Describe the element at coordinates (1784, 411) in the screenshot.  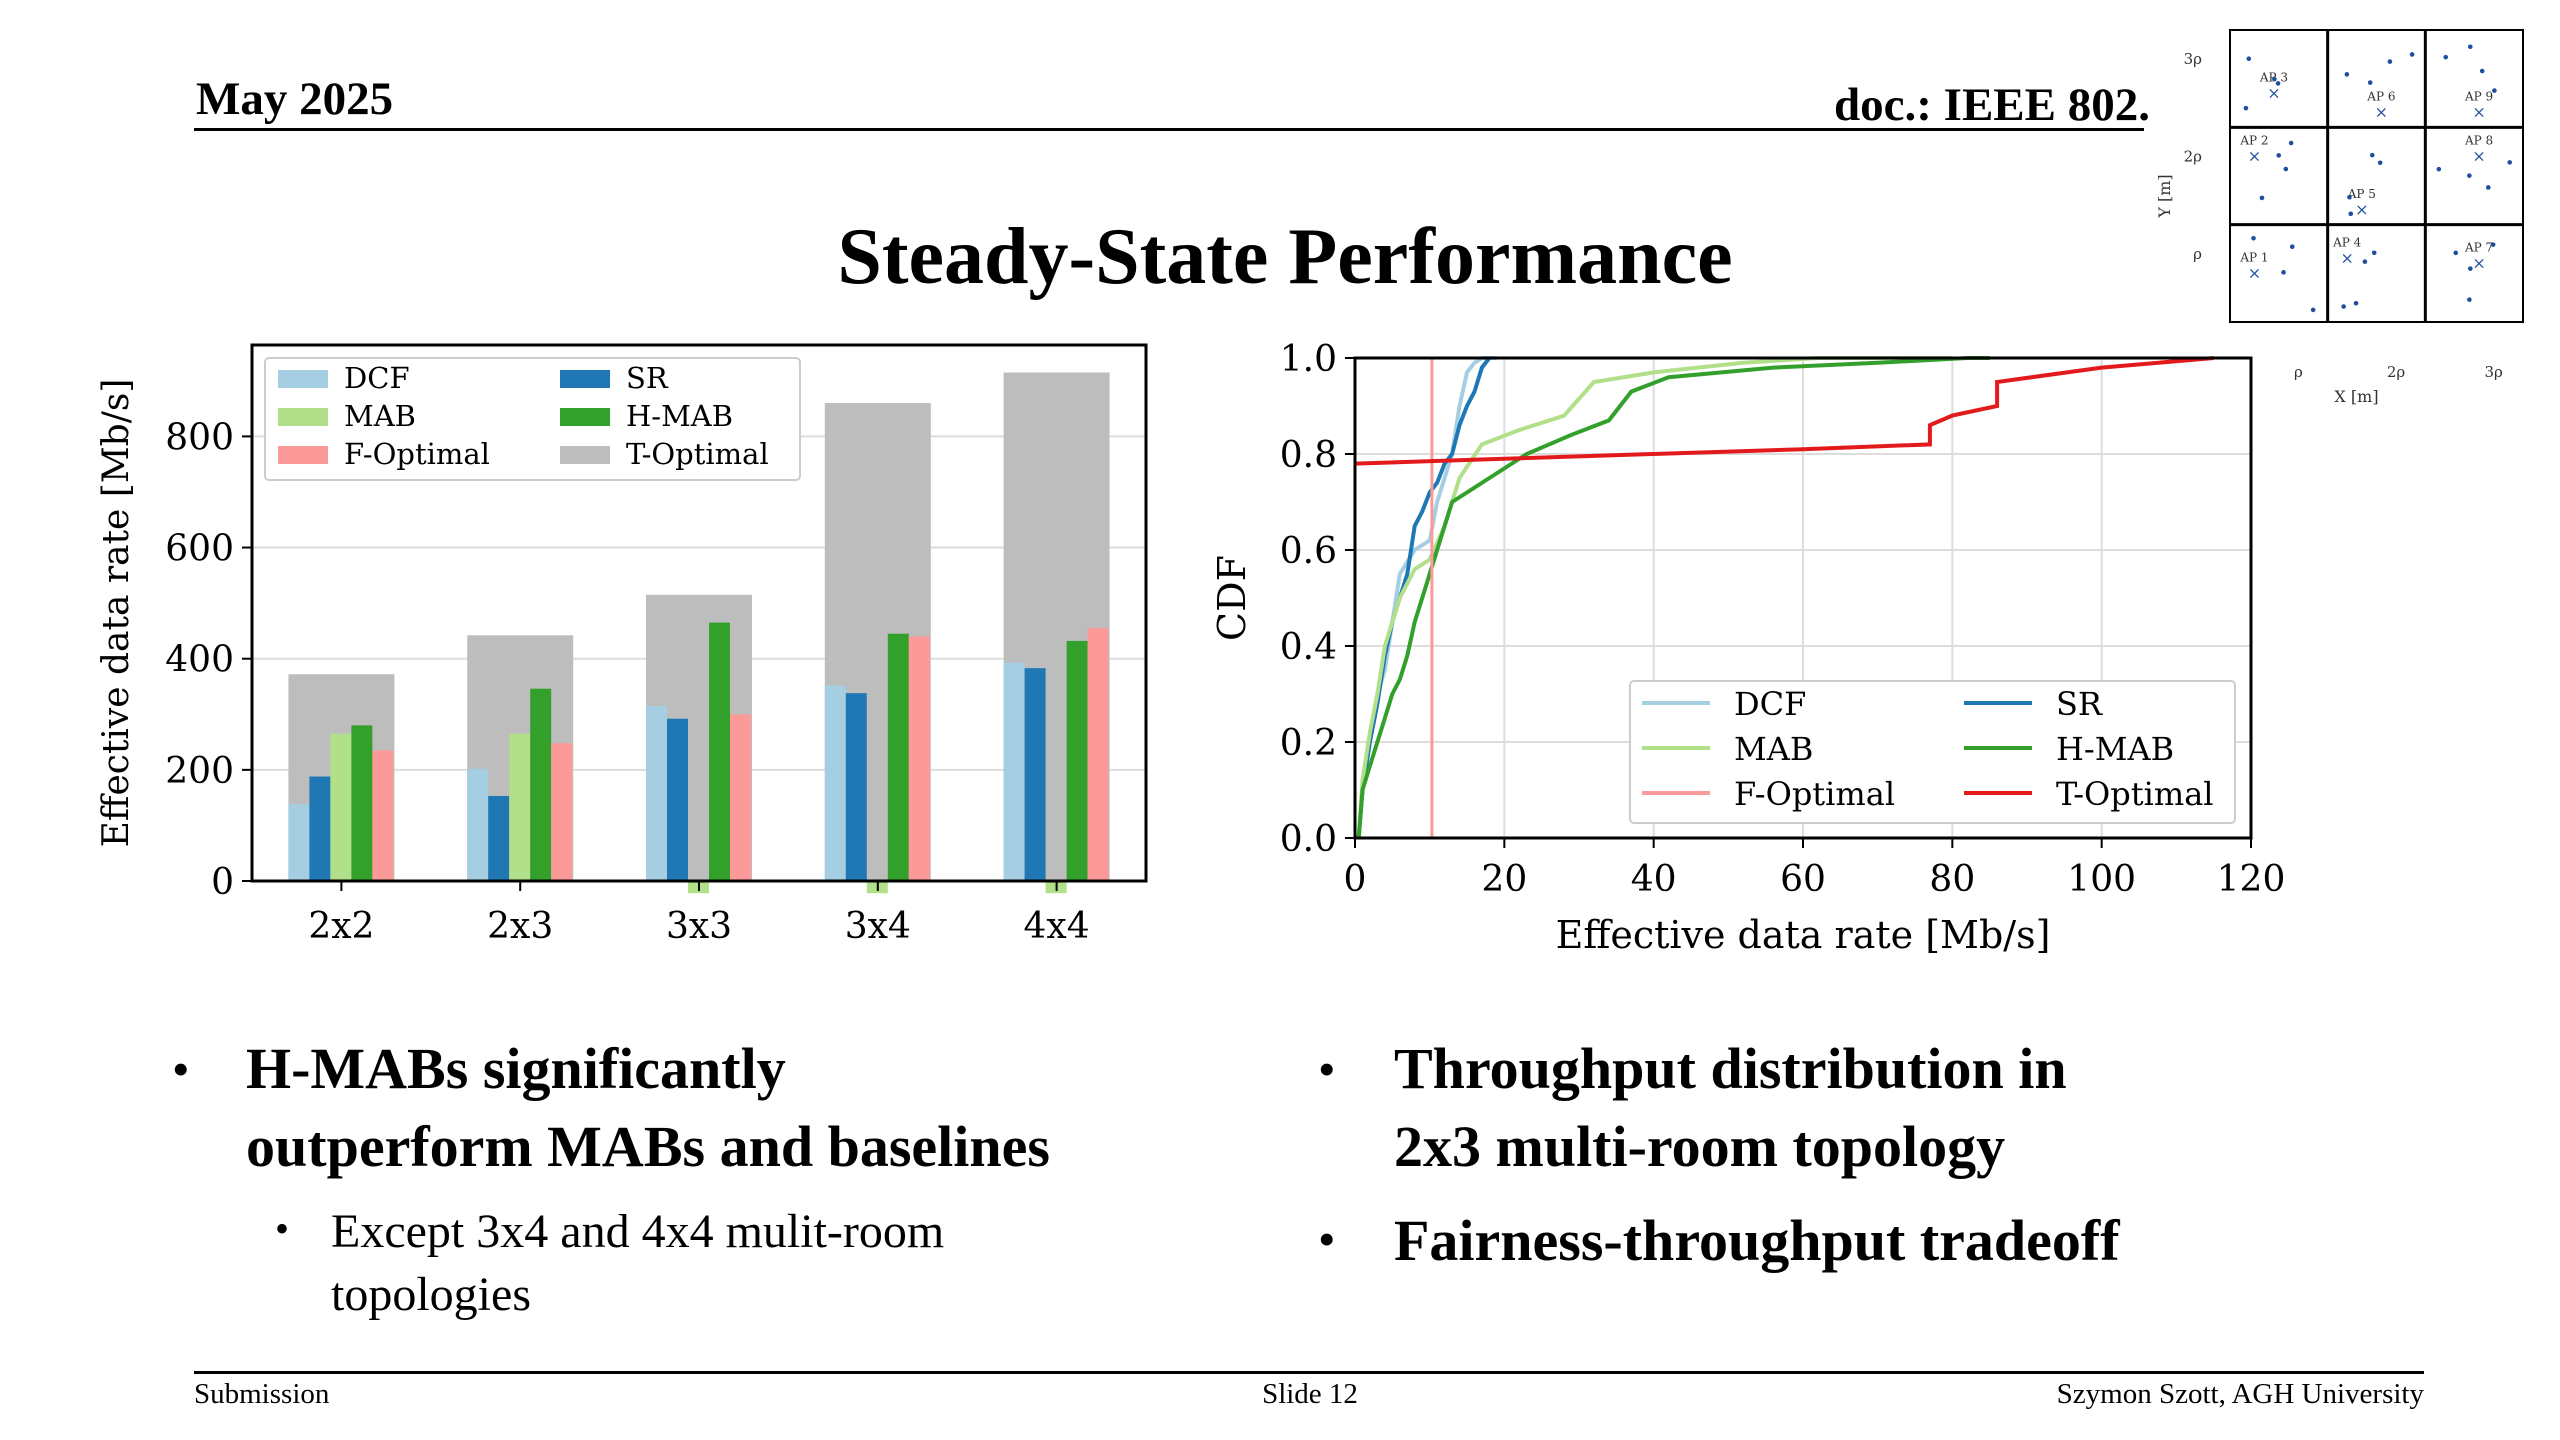
I see `cdf-line-t-optimal` at that location.